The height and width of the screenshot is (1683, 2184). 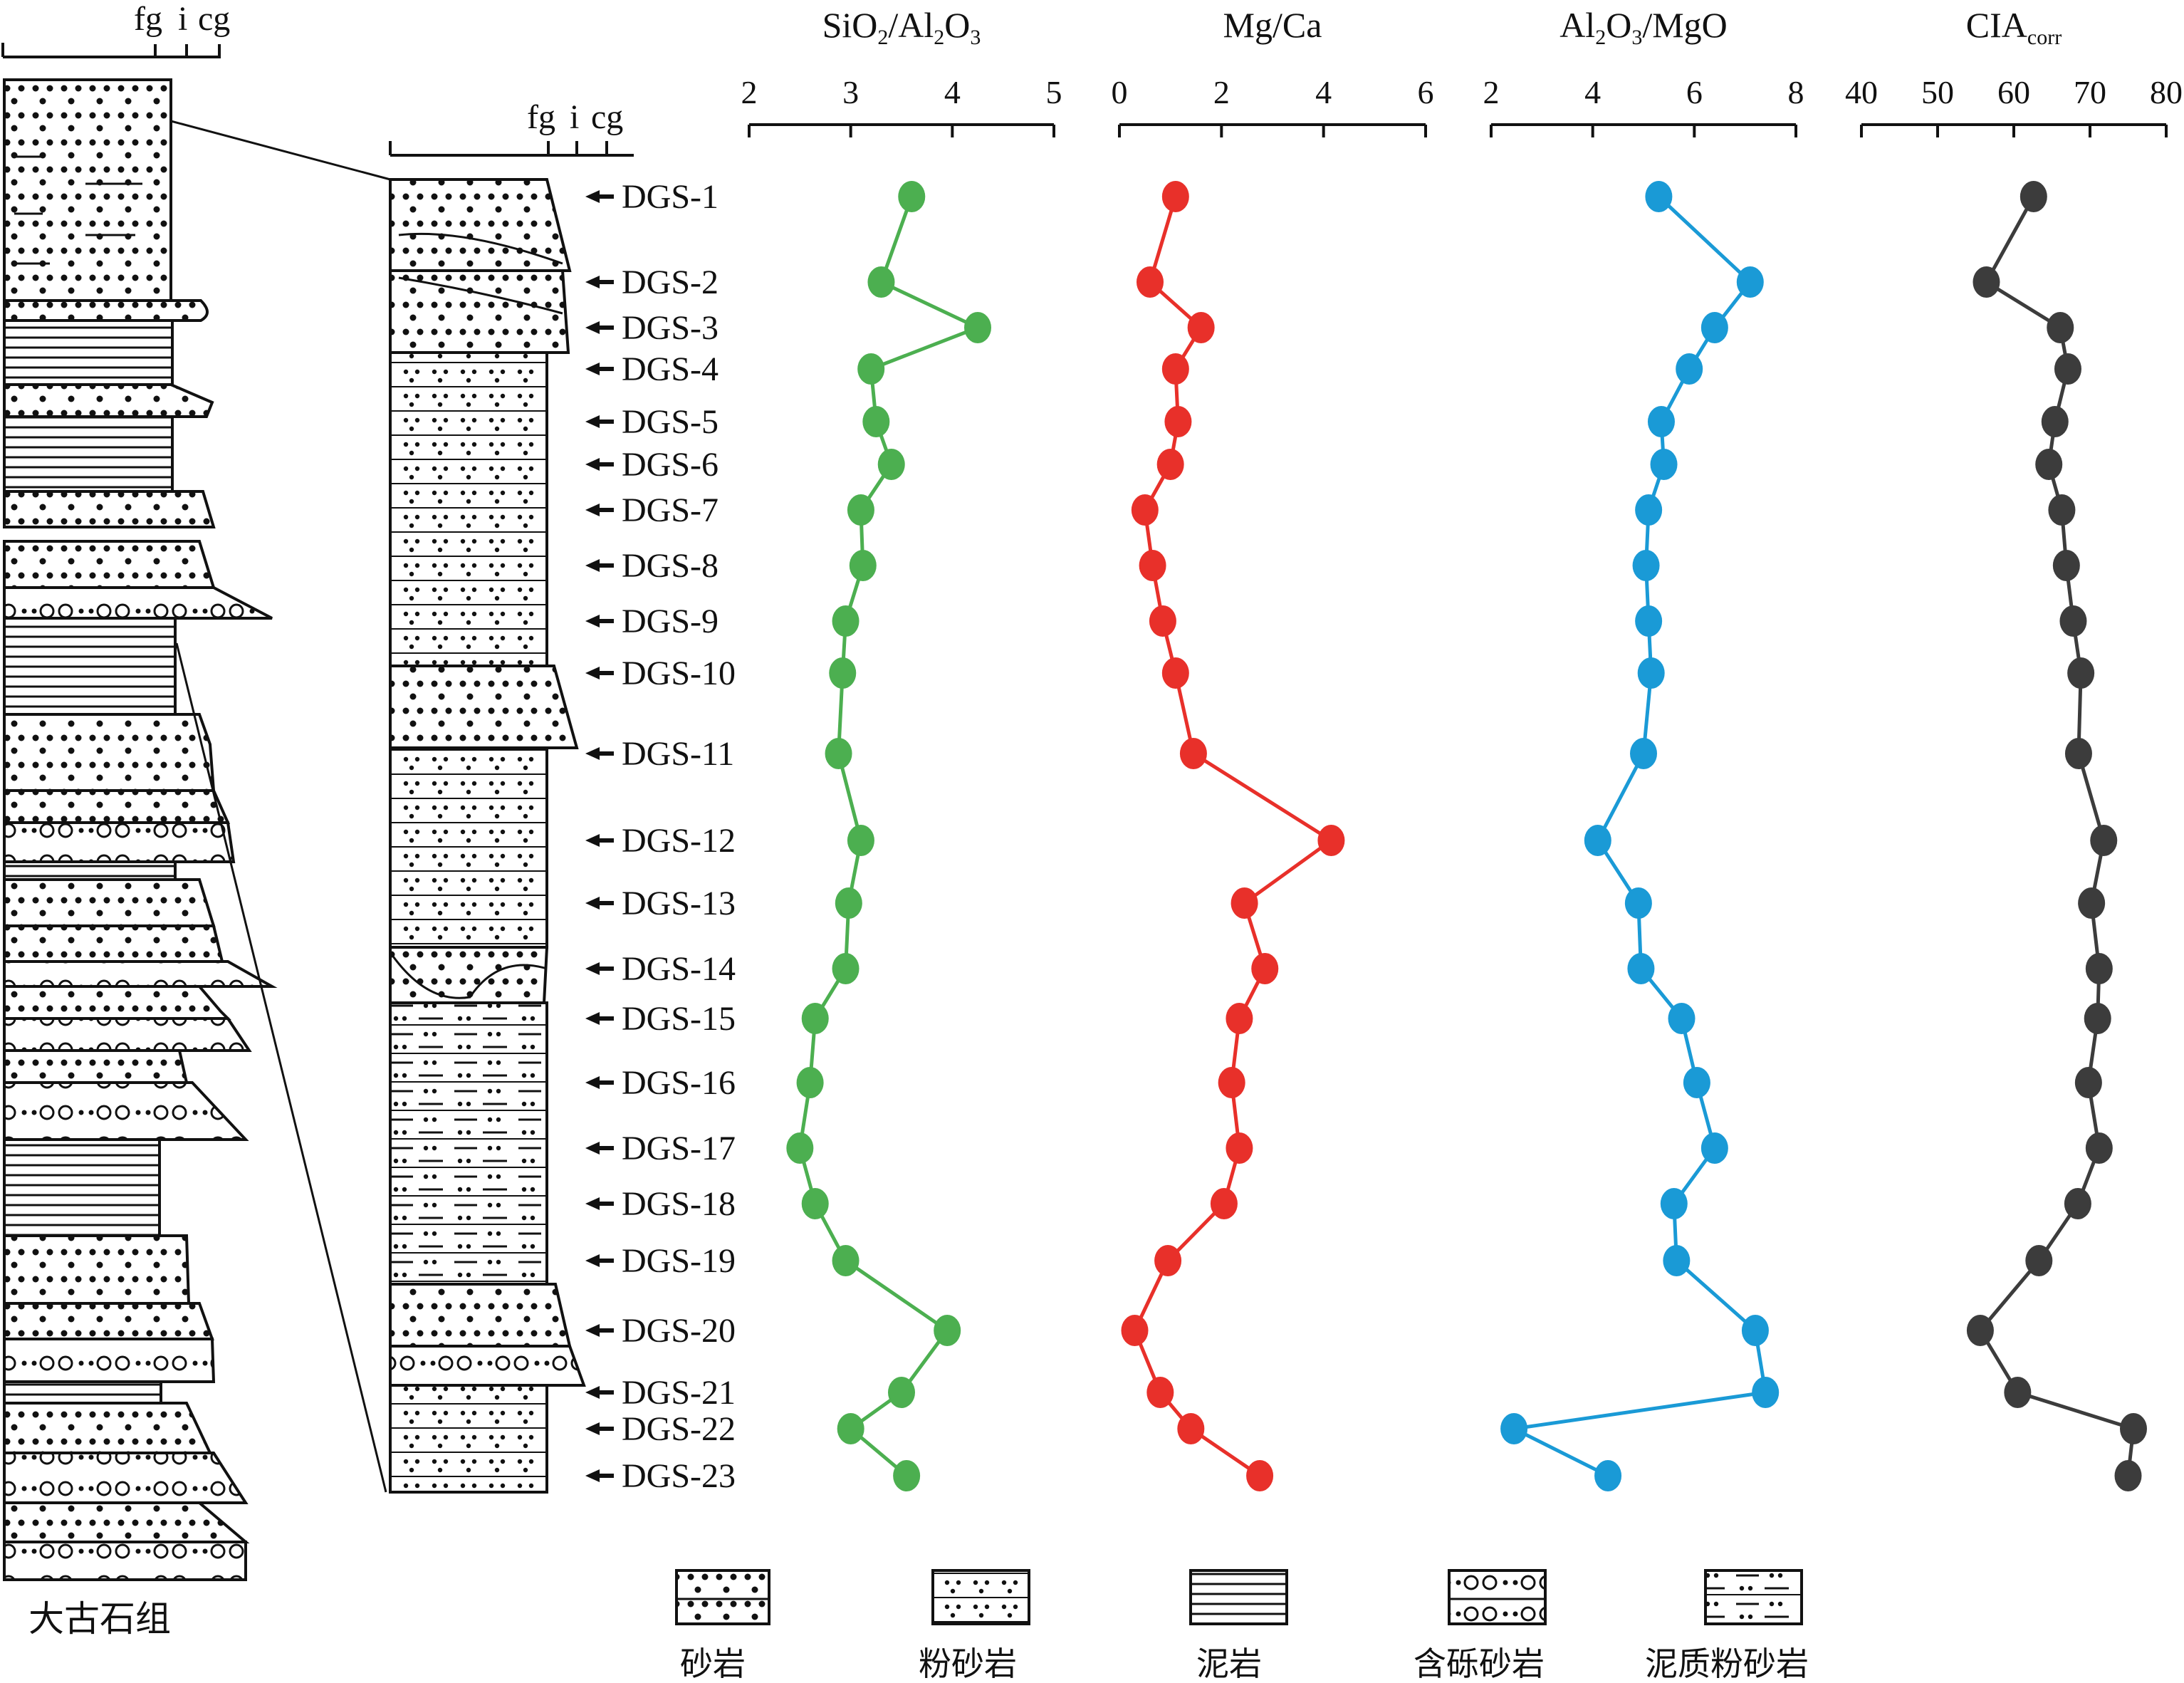 I want to click on legend-label-sandstone: 砂岩, so click(x=713, y=1664).